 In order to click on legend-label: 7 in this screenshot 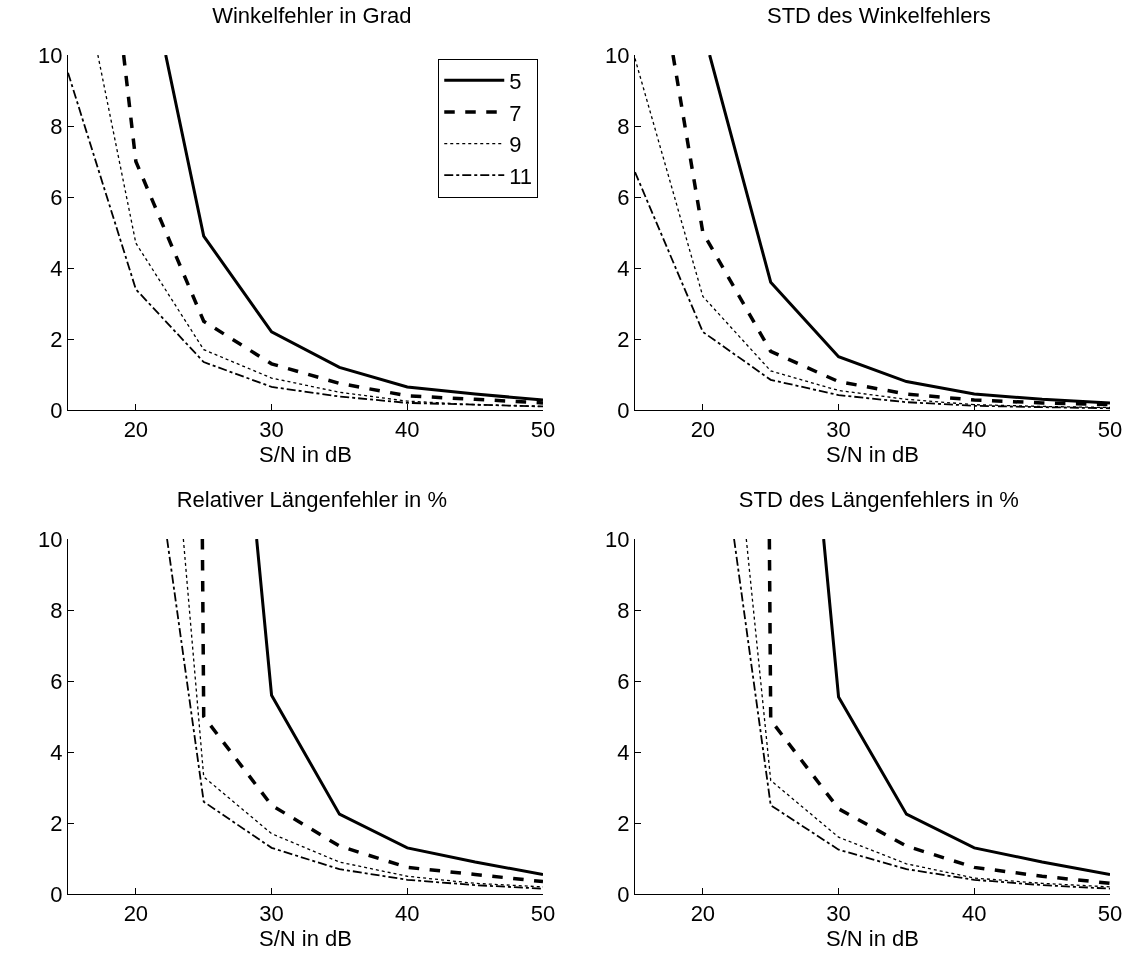, I will do `click(515, 113)`.